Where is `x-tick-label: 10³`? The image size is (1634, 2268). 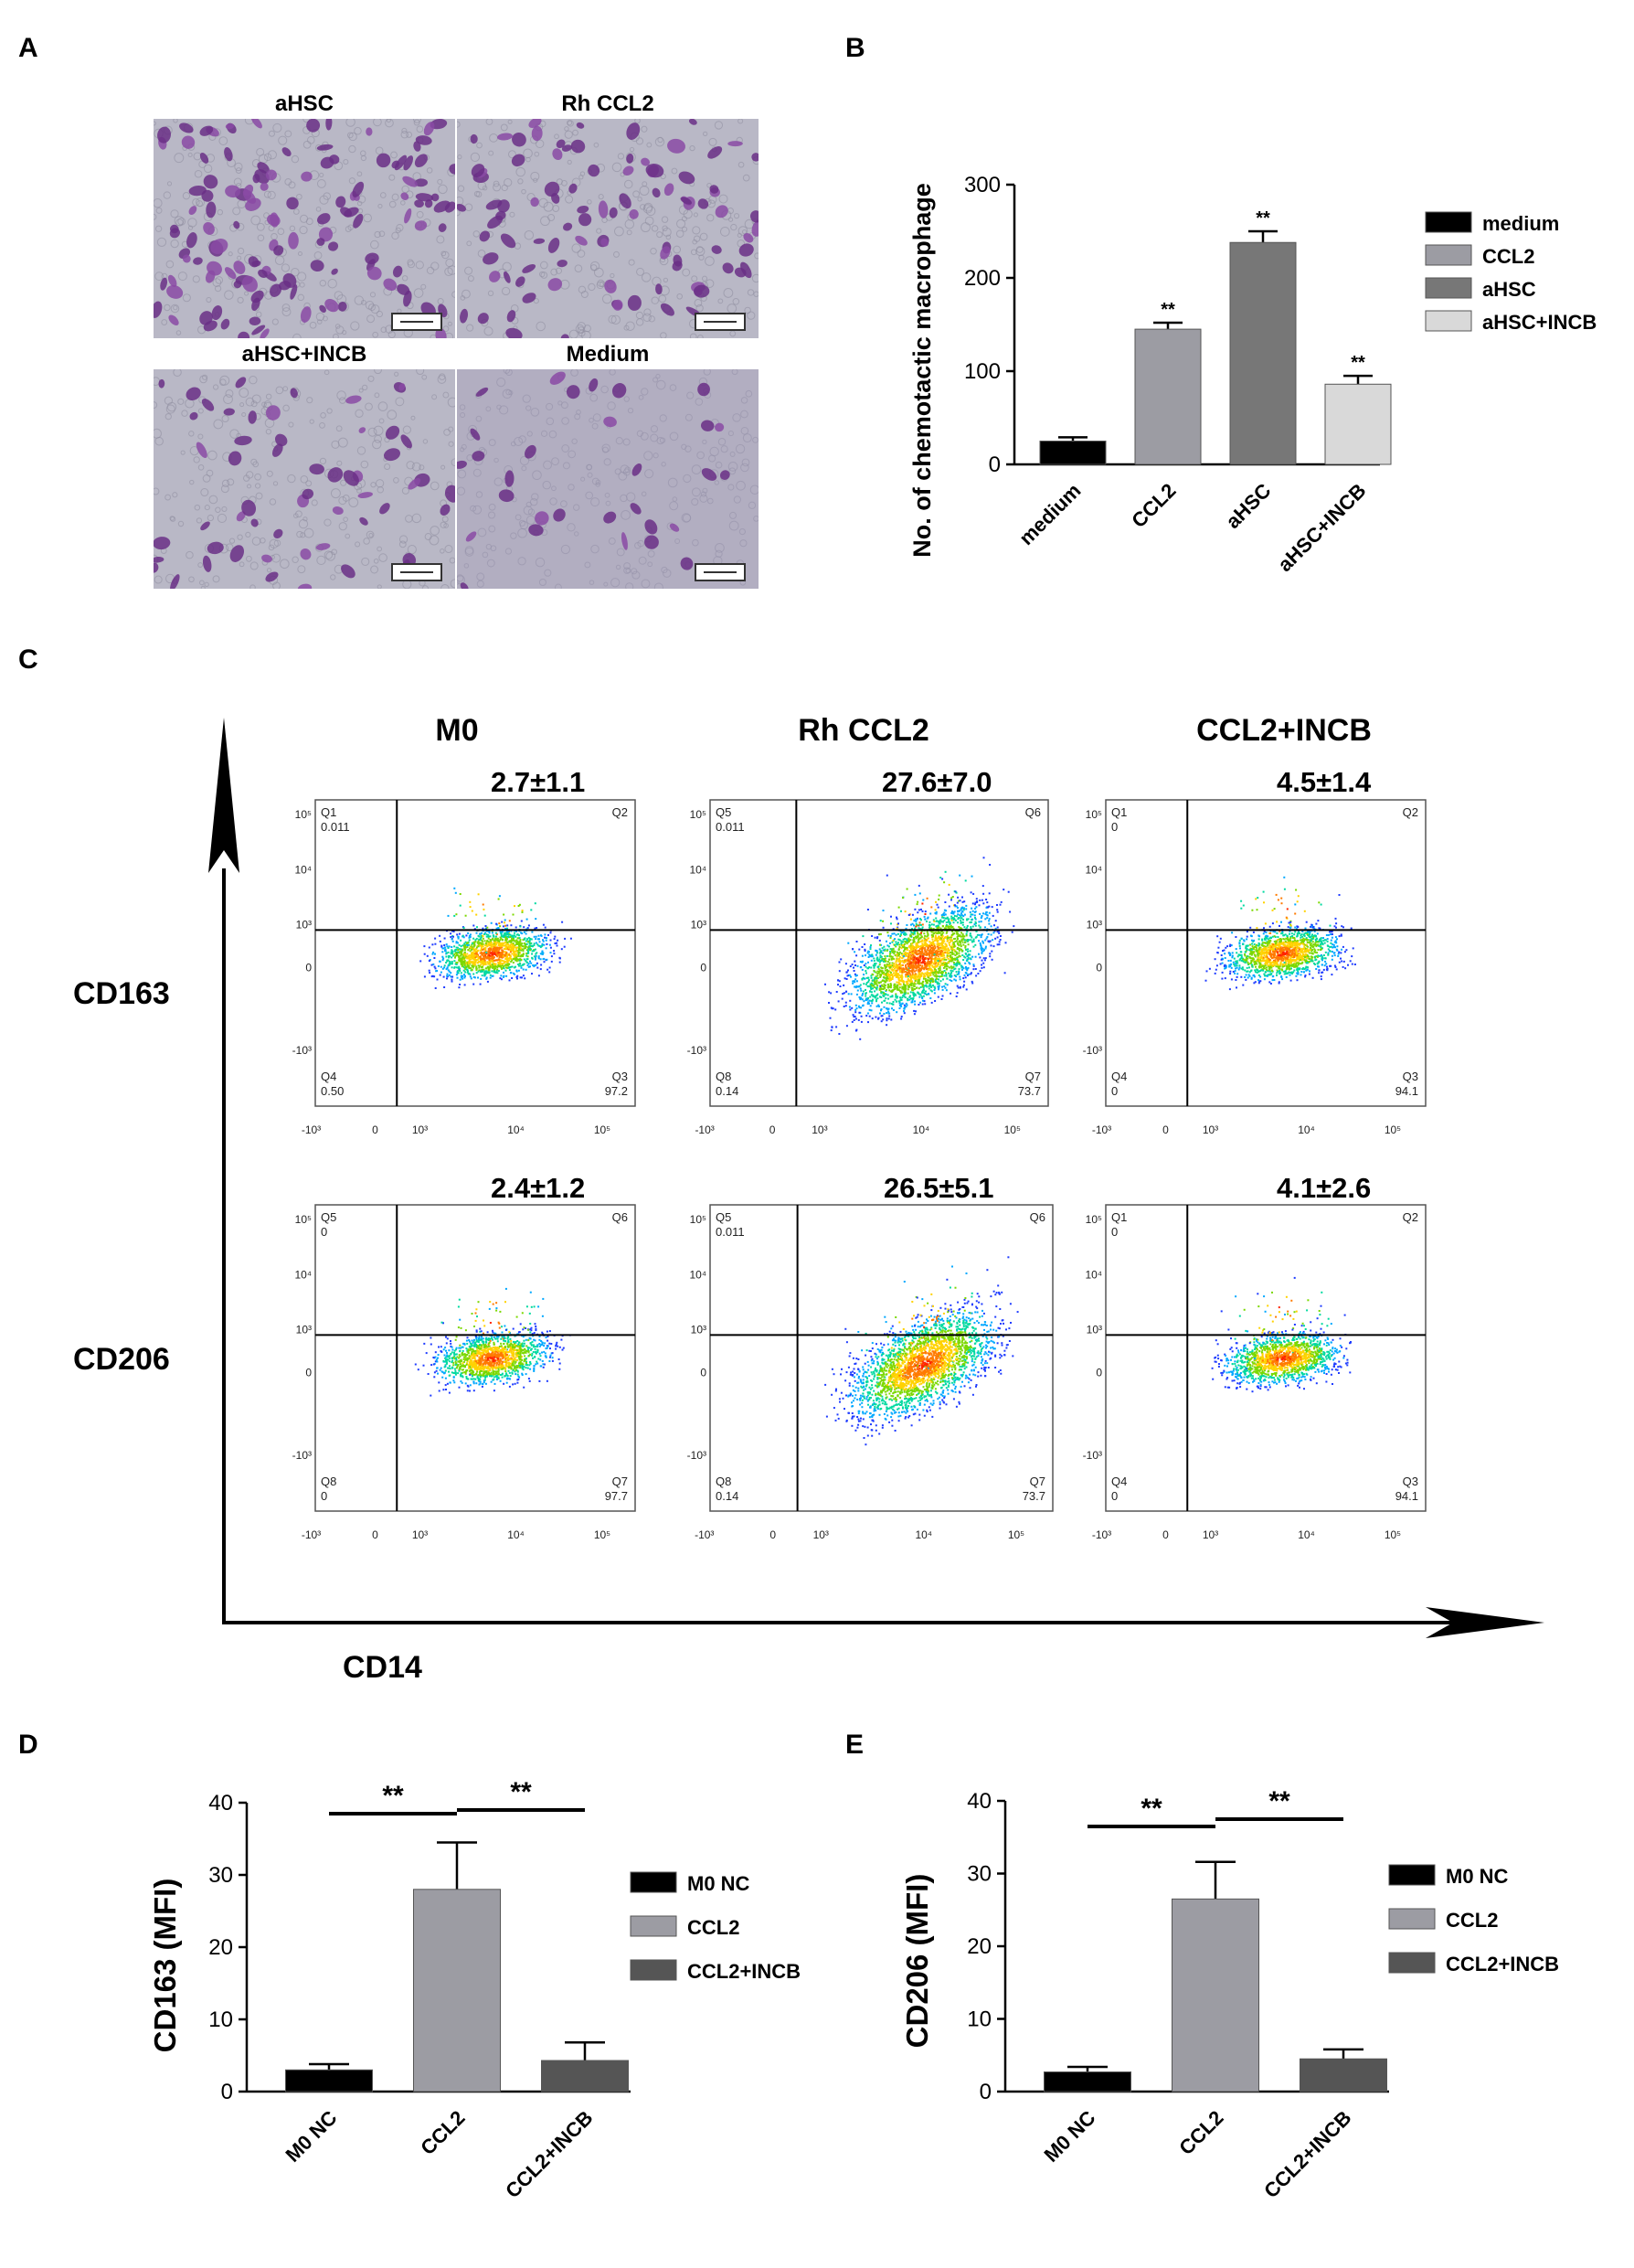 x-tick-label: 10³ is located at coordinates (819, 1129).